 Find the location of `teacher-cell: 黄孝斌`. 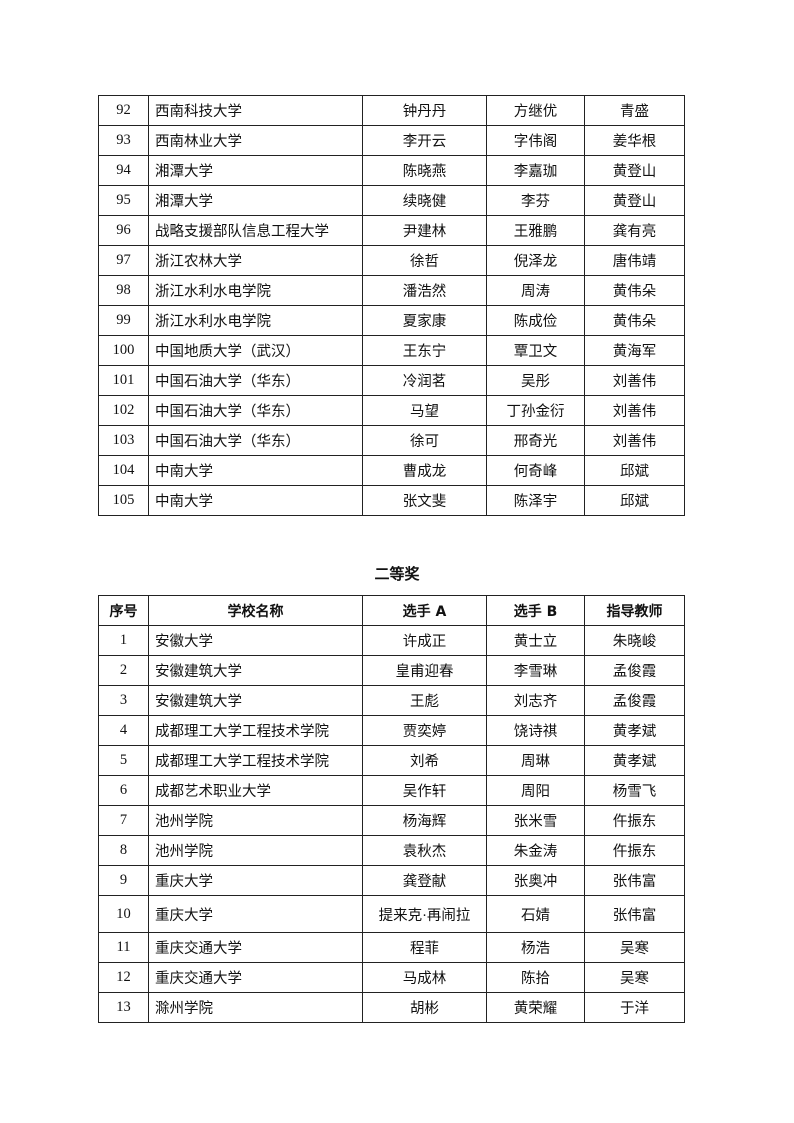

teacher-cell: 黄孝斌 is located at coordinates (634, 730).